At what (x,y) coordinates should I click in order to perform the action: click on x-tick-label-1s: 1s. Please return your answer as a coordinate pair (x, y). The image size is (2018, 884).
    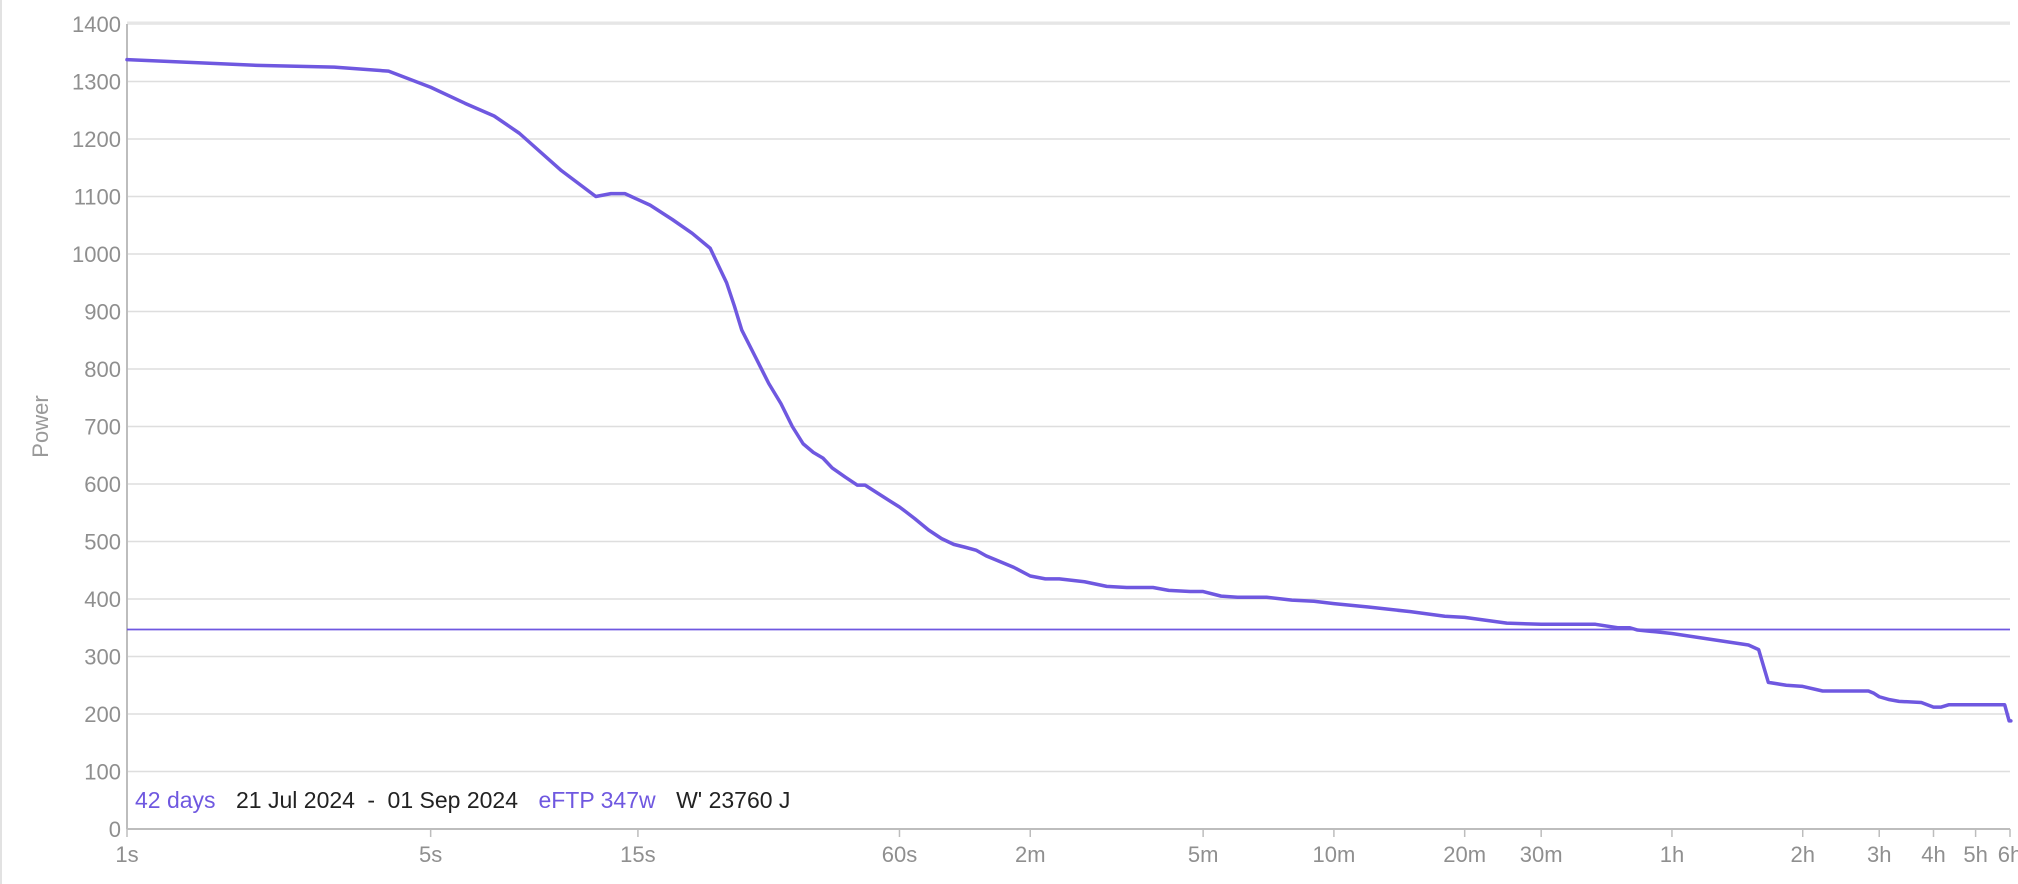
    Looking at the image, I should click on (126, 854).